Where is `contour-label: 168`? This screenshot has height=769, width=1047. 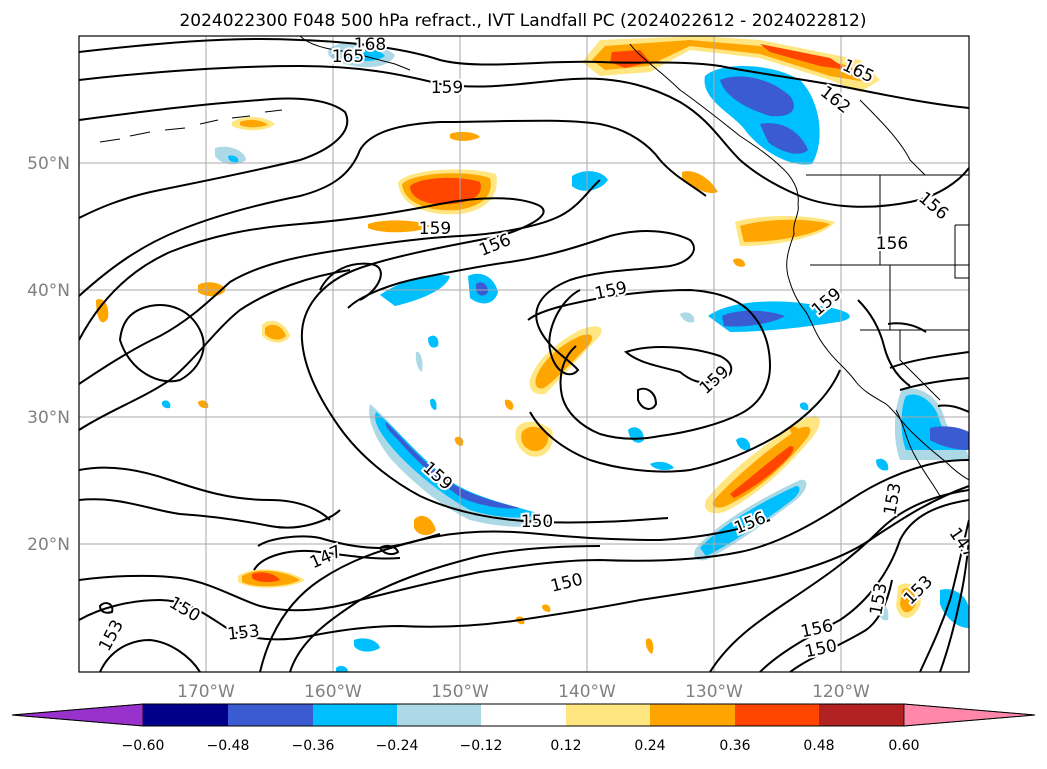 contour-label: 168 is located at coordinates (370, 45).